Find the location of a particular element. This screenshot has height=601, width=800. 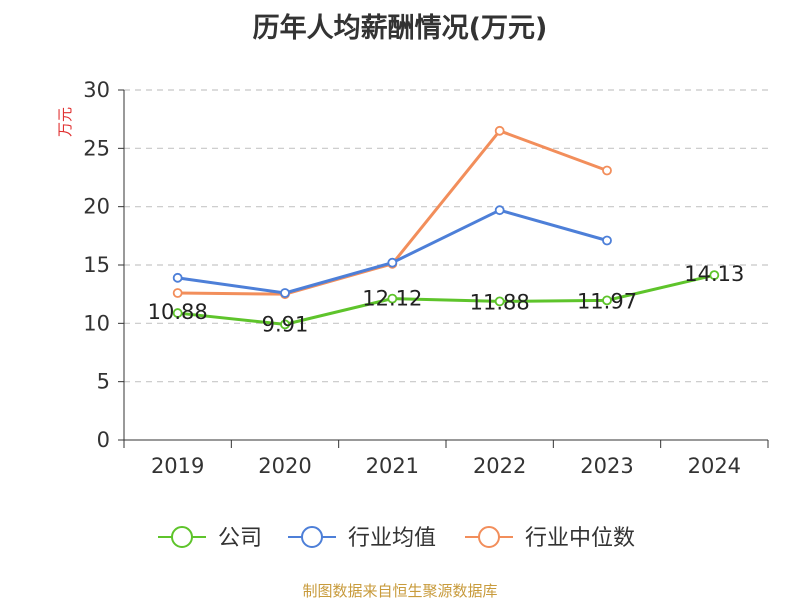

y-tick-label: 0 is located at coordinates (103, 440).